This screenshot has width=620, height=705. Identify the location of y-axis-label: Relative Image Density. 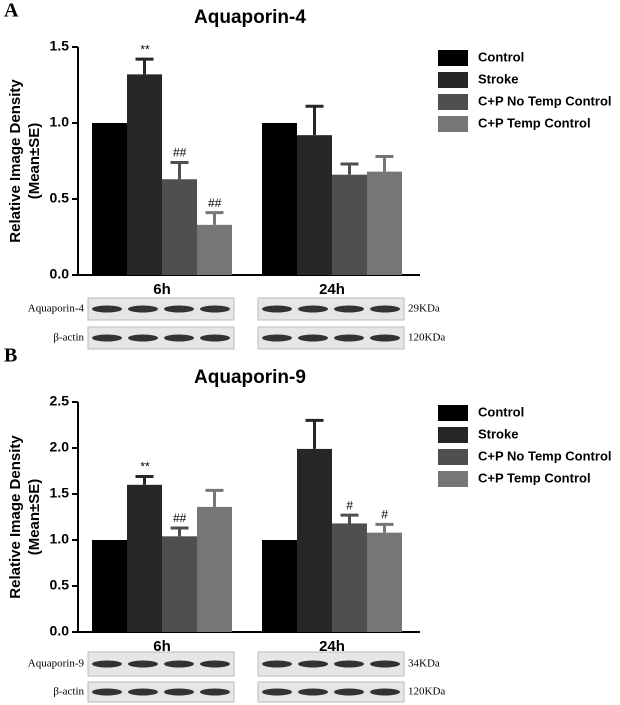
(15, 517).